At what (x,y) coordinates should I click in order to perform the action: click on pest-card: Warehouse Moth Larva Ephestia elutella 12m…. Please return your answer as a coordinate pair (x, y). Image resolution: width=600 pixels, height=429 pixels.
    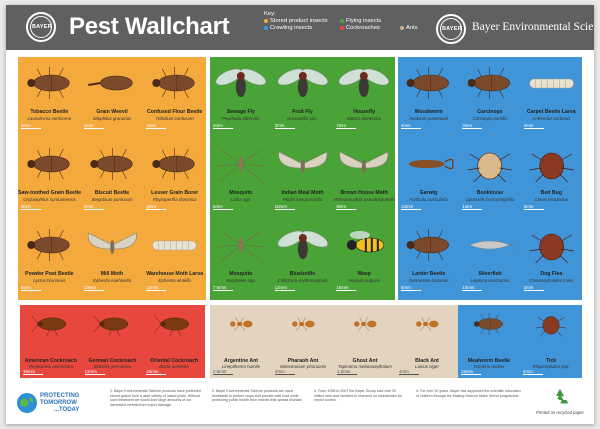
    Looking at the image, I should click on (174, 259).